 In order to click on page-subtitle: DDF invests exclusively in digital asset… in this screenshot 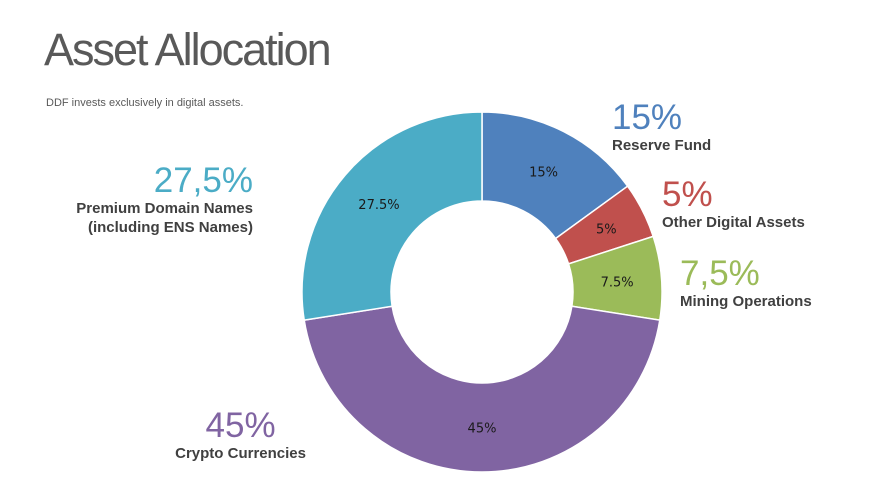, I will do `click(145, 103)`.